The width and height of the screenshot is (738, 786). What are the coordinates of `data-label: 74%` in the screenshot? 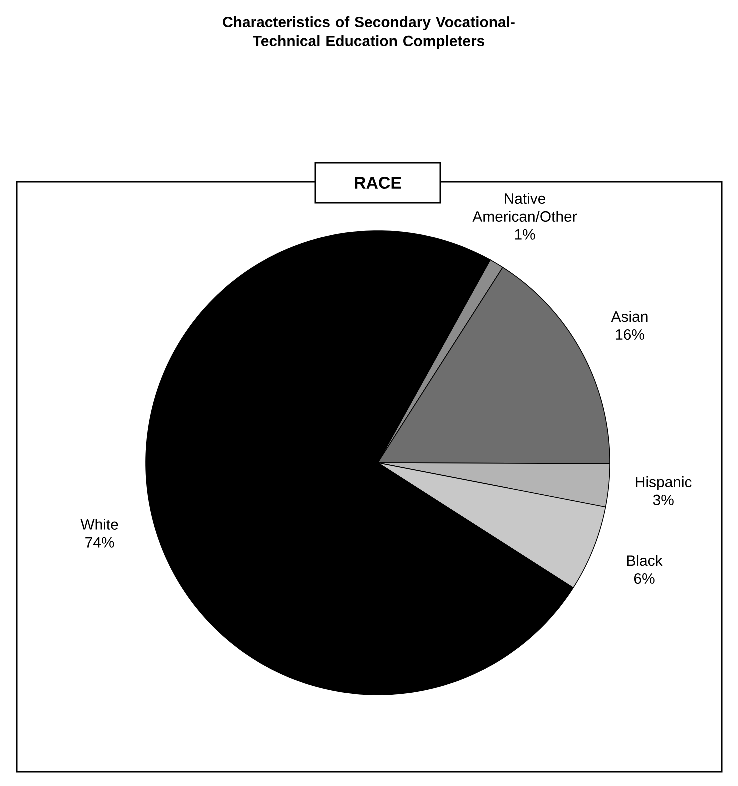 It's located at (100, 542).